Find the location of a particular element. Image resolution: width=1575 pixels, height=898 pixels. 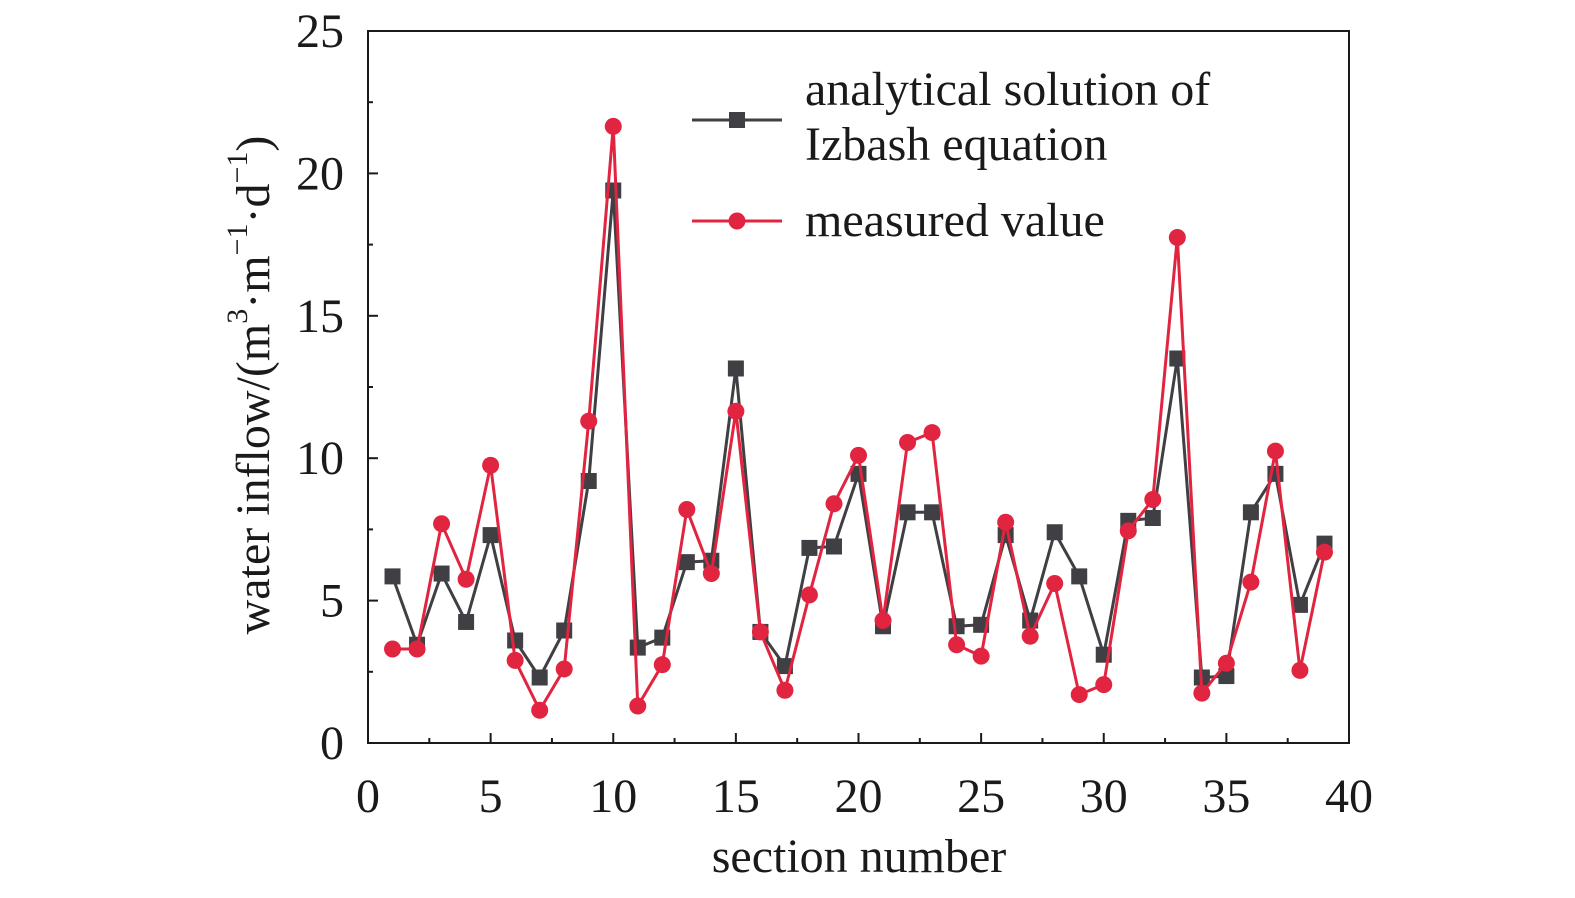

legend-label-analytical-line1: analytical solution of is located at coordinates (1007, 89).